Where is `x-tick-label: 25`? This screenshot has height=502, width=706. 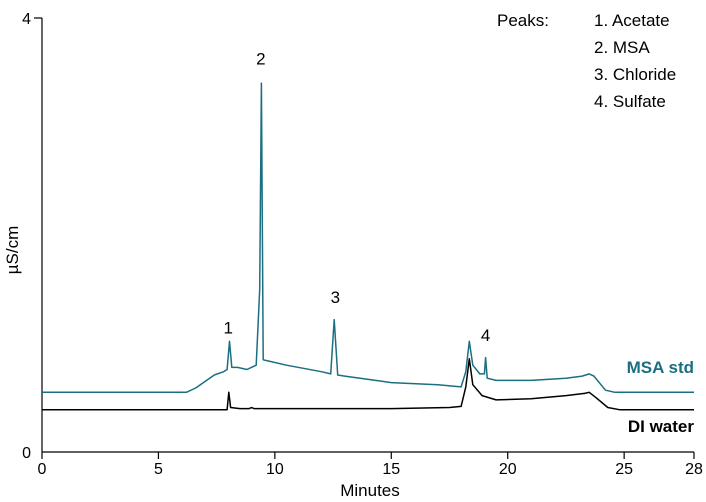
x-tick-label: 25 is located at coordinates (624, 469).